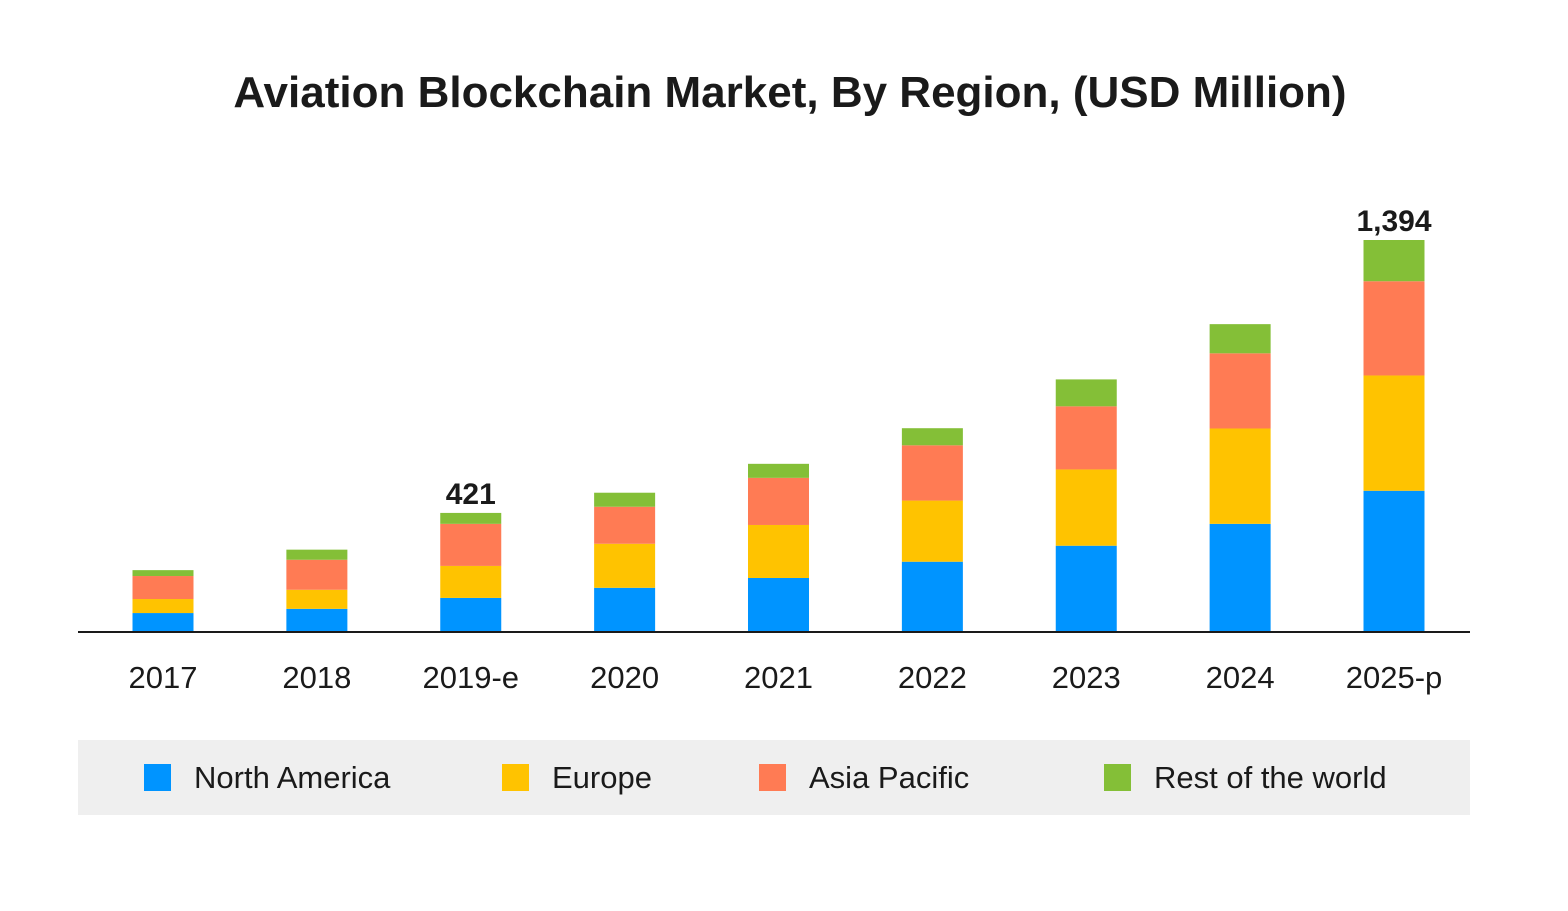  Describe the element at coordinates (932, 677) in the screenshot. I see `x-tick-label: 2022` at that location.